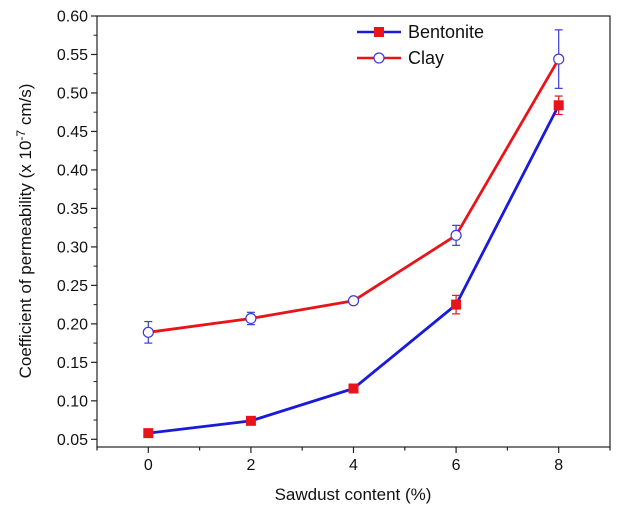 The width and height of the screenshot is (625, 510). What do you see at coordinates (400, 58) in the screenshot?
I see `legend-item-clay: Clay` at bounding box center [400, 58].